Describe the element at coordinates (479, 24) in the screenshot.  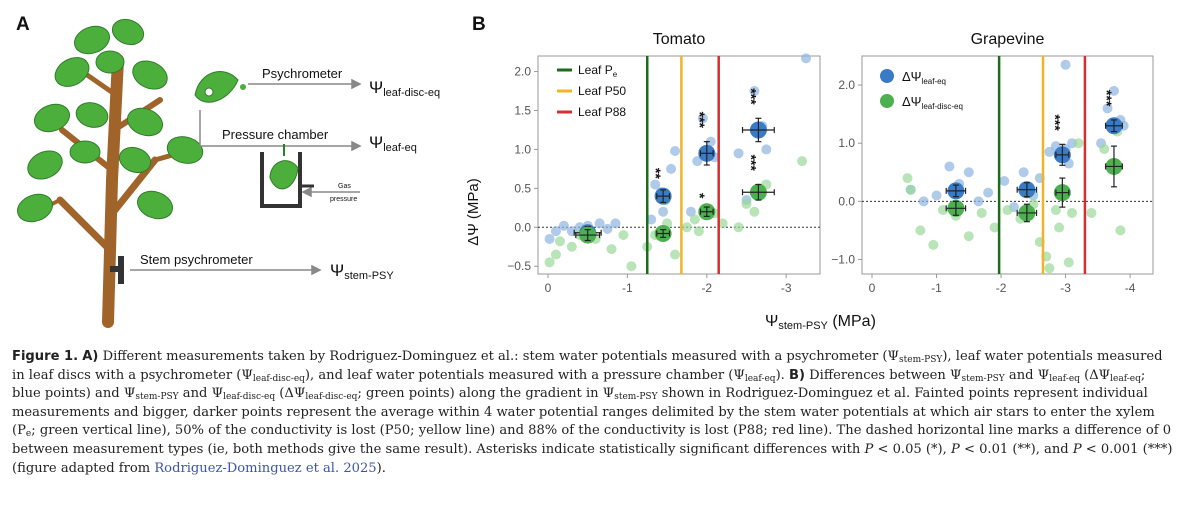
I see `panel-b-letter: B` at that location.